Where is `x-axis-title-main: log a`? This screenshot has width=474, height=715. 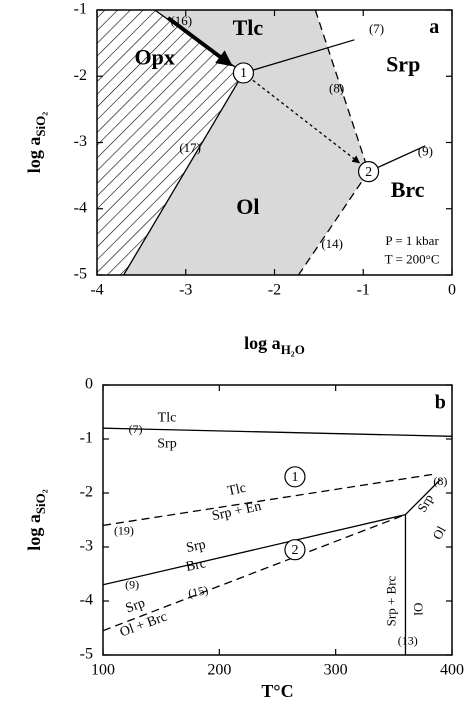
x-axis-title-main: log a is located at coordinates (262, 343).